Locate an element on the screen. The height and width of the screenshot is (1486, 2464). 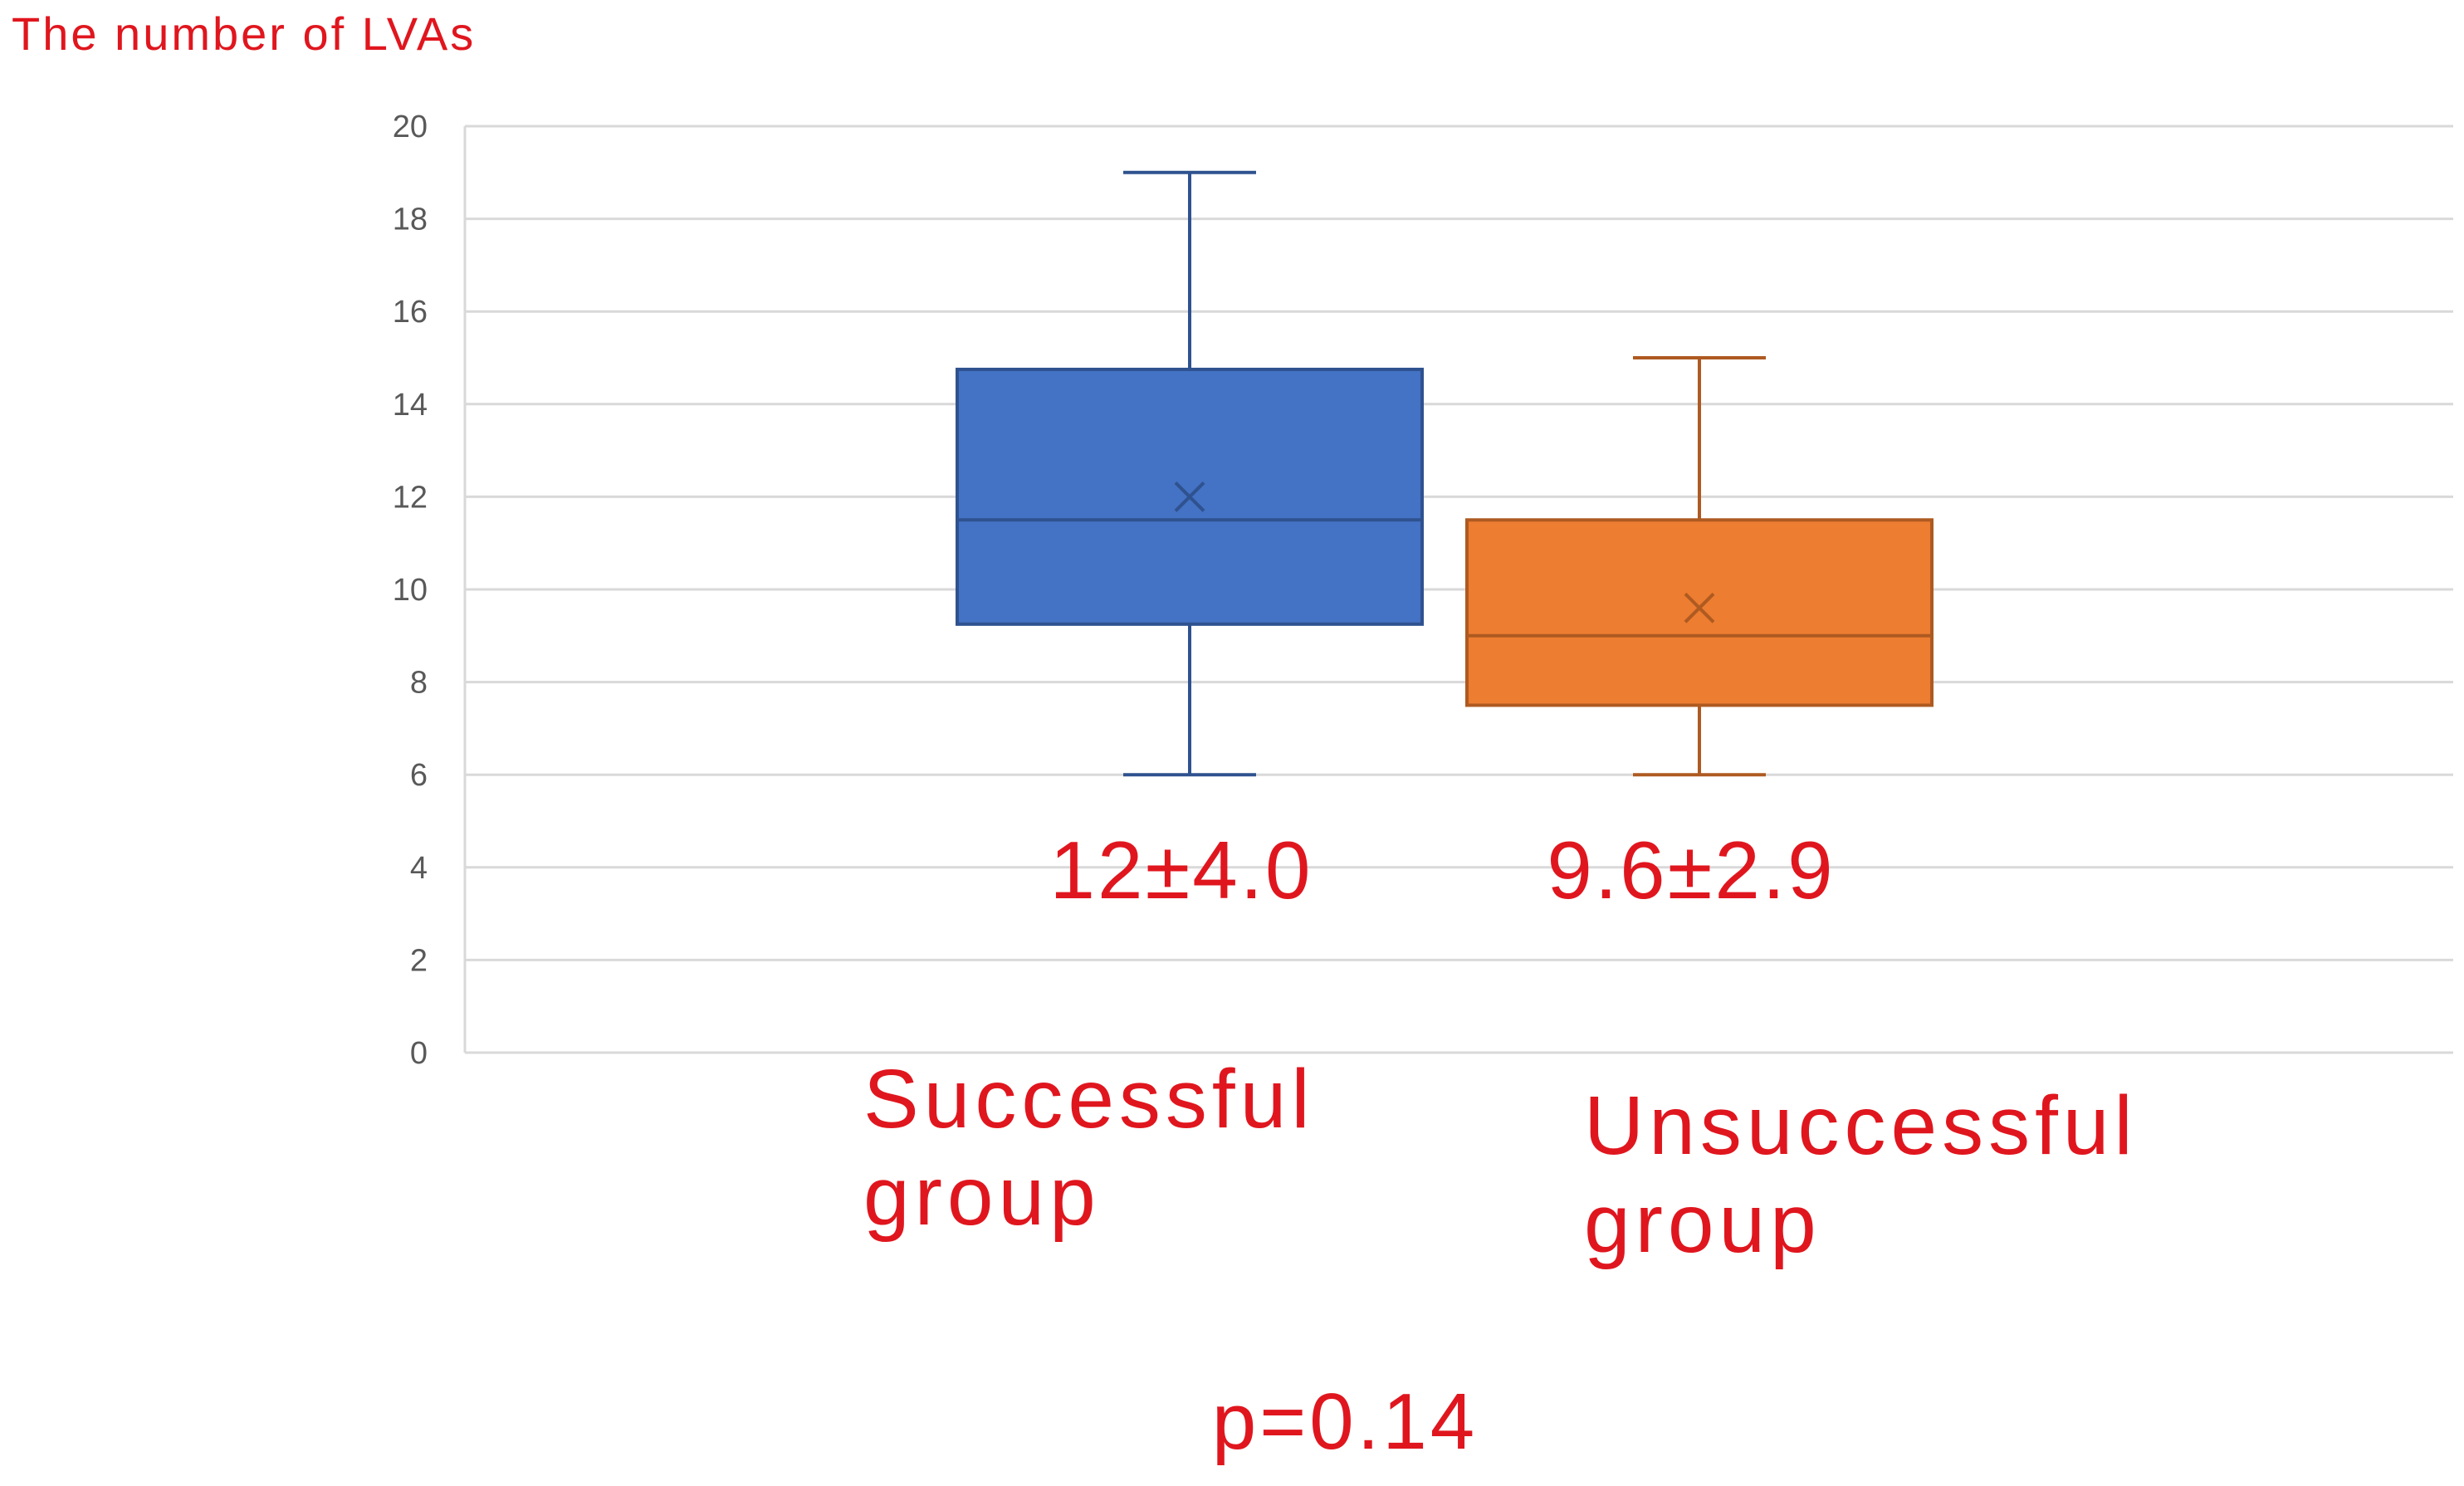
y-tick-label: 14 is located at coordinates (411, 405).